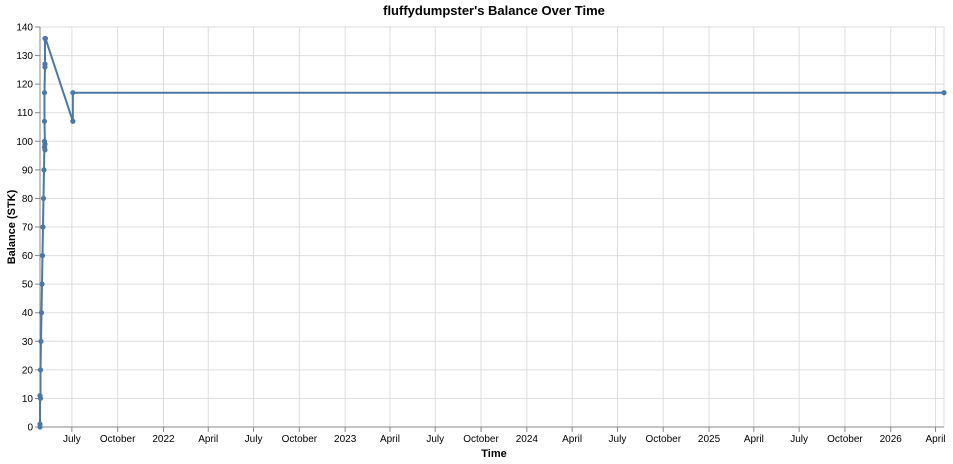 Image resolution: width=953 pixels, height=464 pixels. Describe the element at coordinates (28, 170) in the screenshot. I see `y-tick-label: 90` at that location.